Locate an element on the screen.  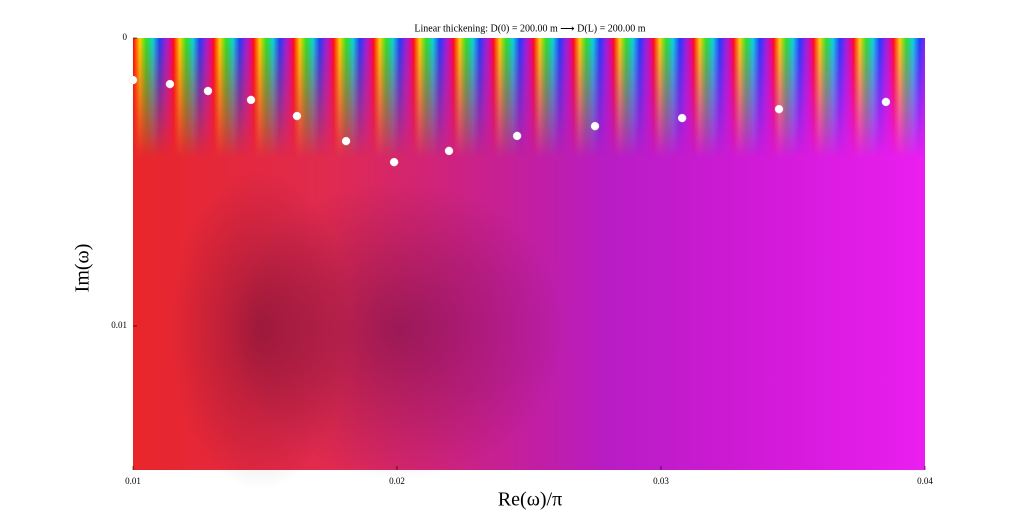
x-tick-label: 0.01 is located at coordinates (133, 481).